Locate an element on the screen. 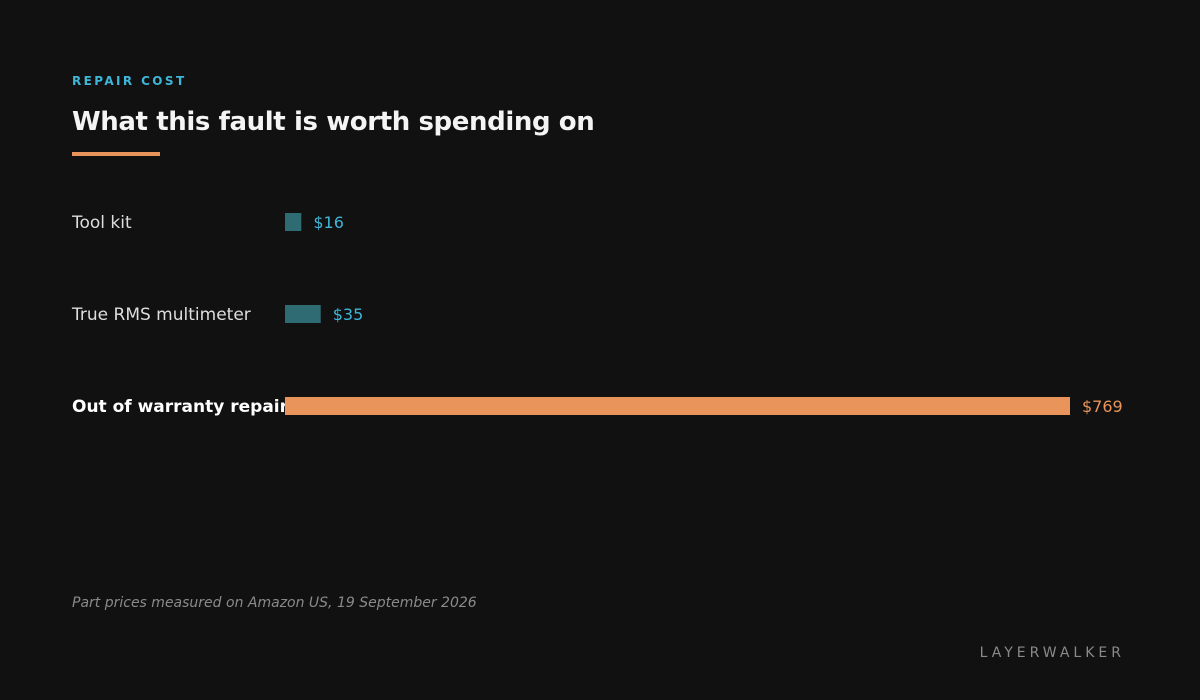 The width and height of the screenshot is (1200, 700). chart-title: What this fault is worth spending on is located at coordinates (333, 122).